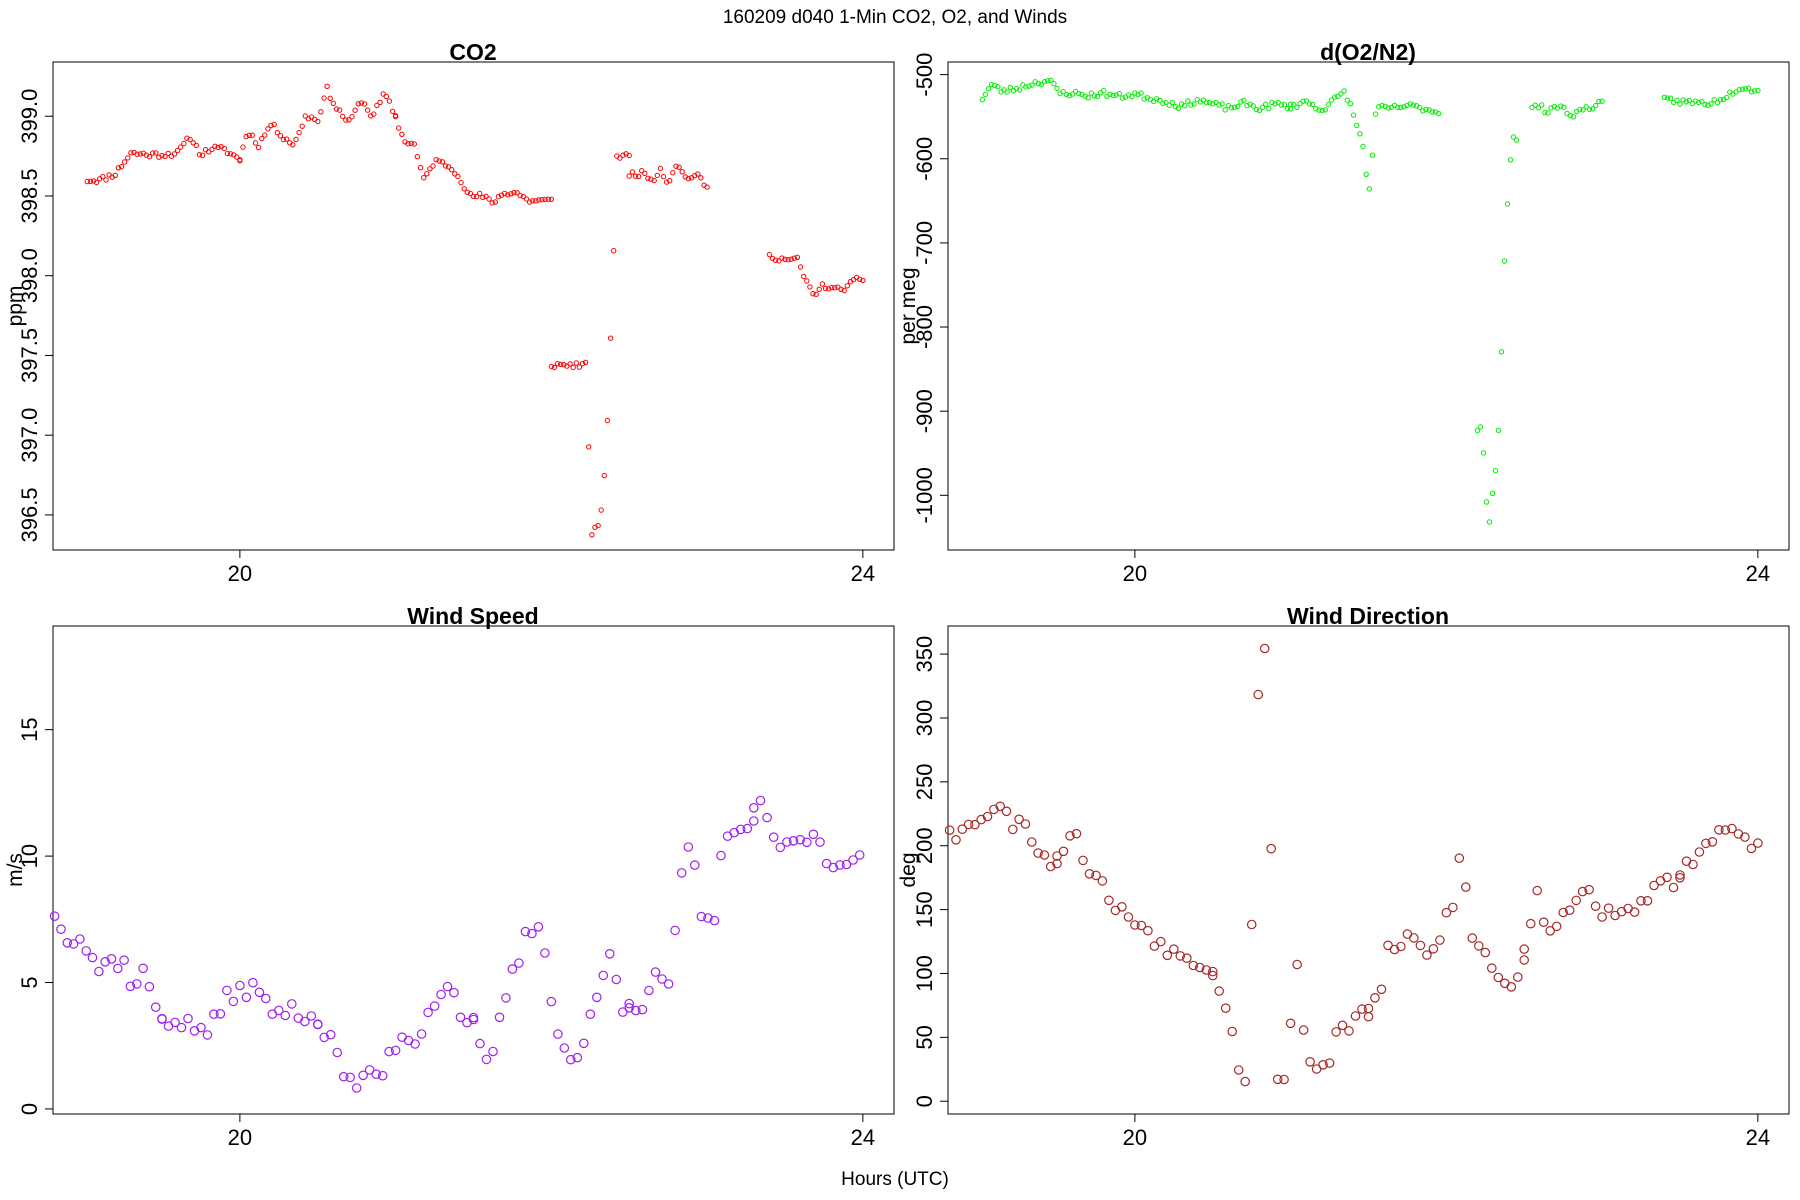  What do you see at coordinates (35, 916) in the screenshot?
I see `y-axis: 0 5 10 15` at bounding box center [35, 916].